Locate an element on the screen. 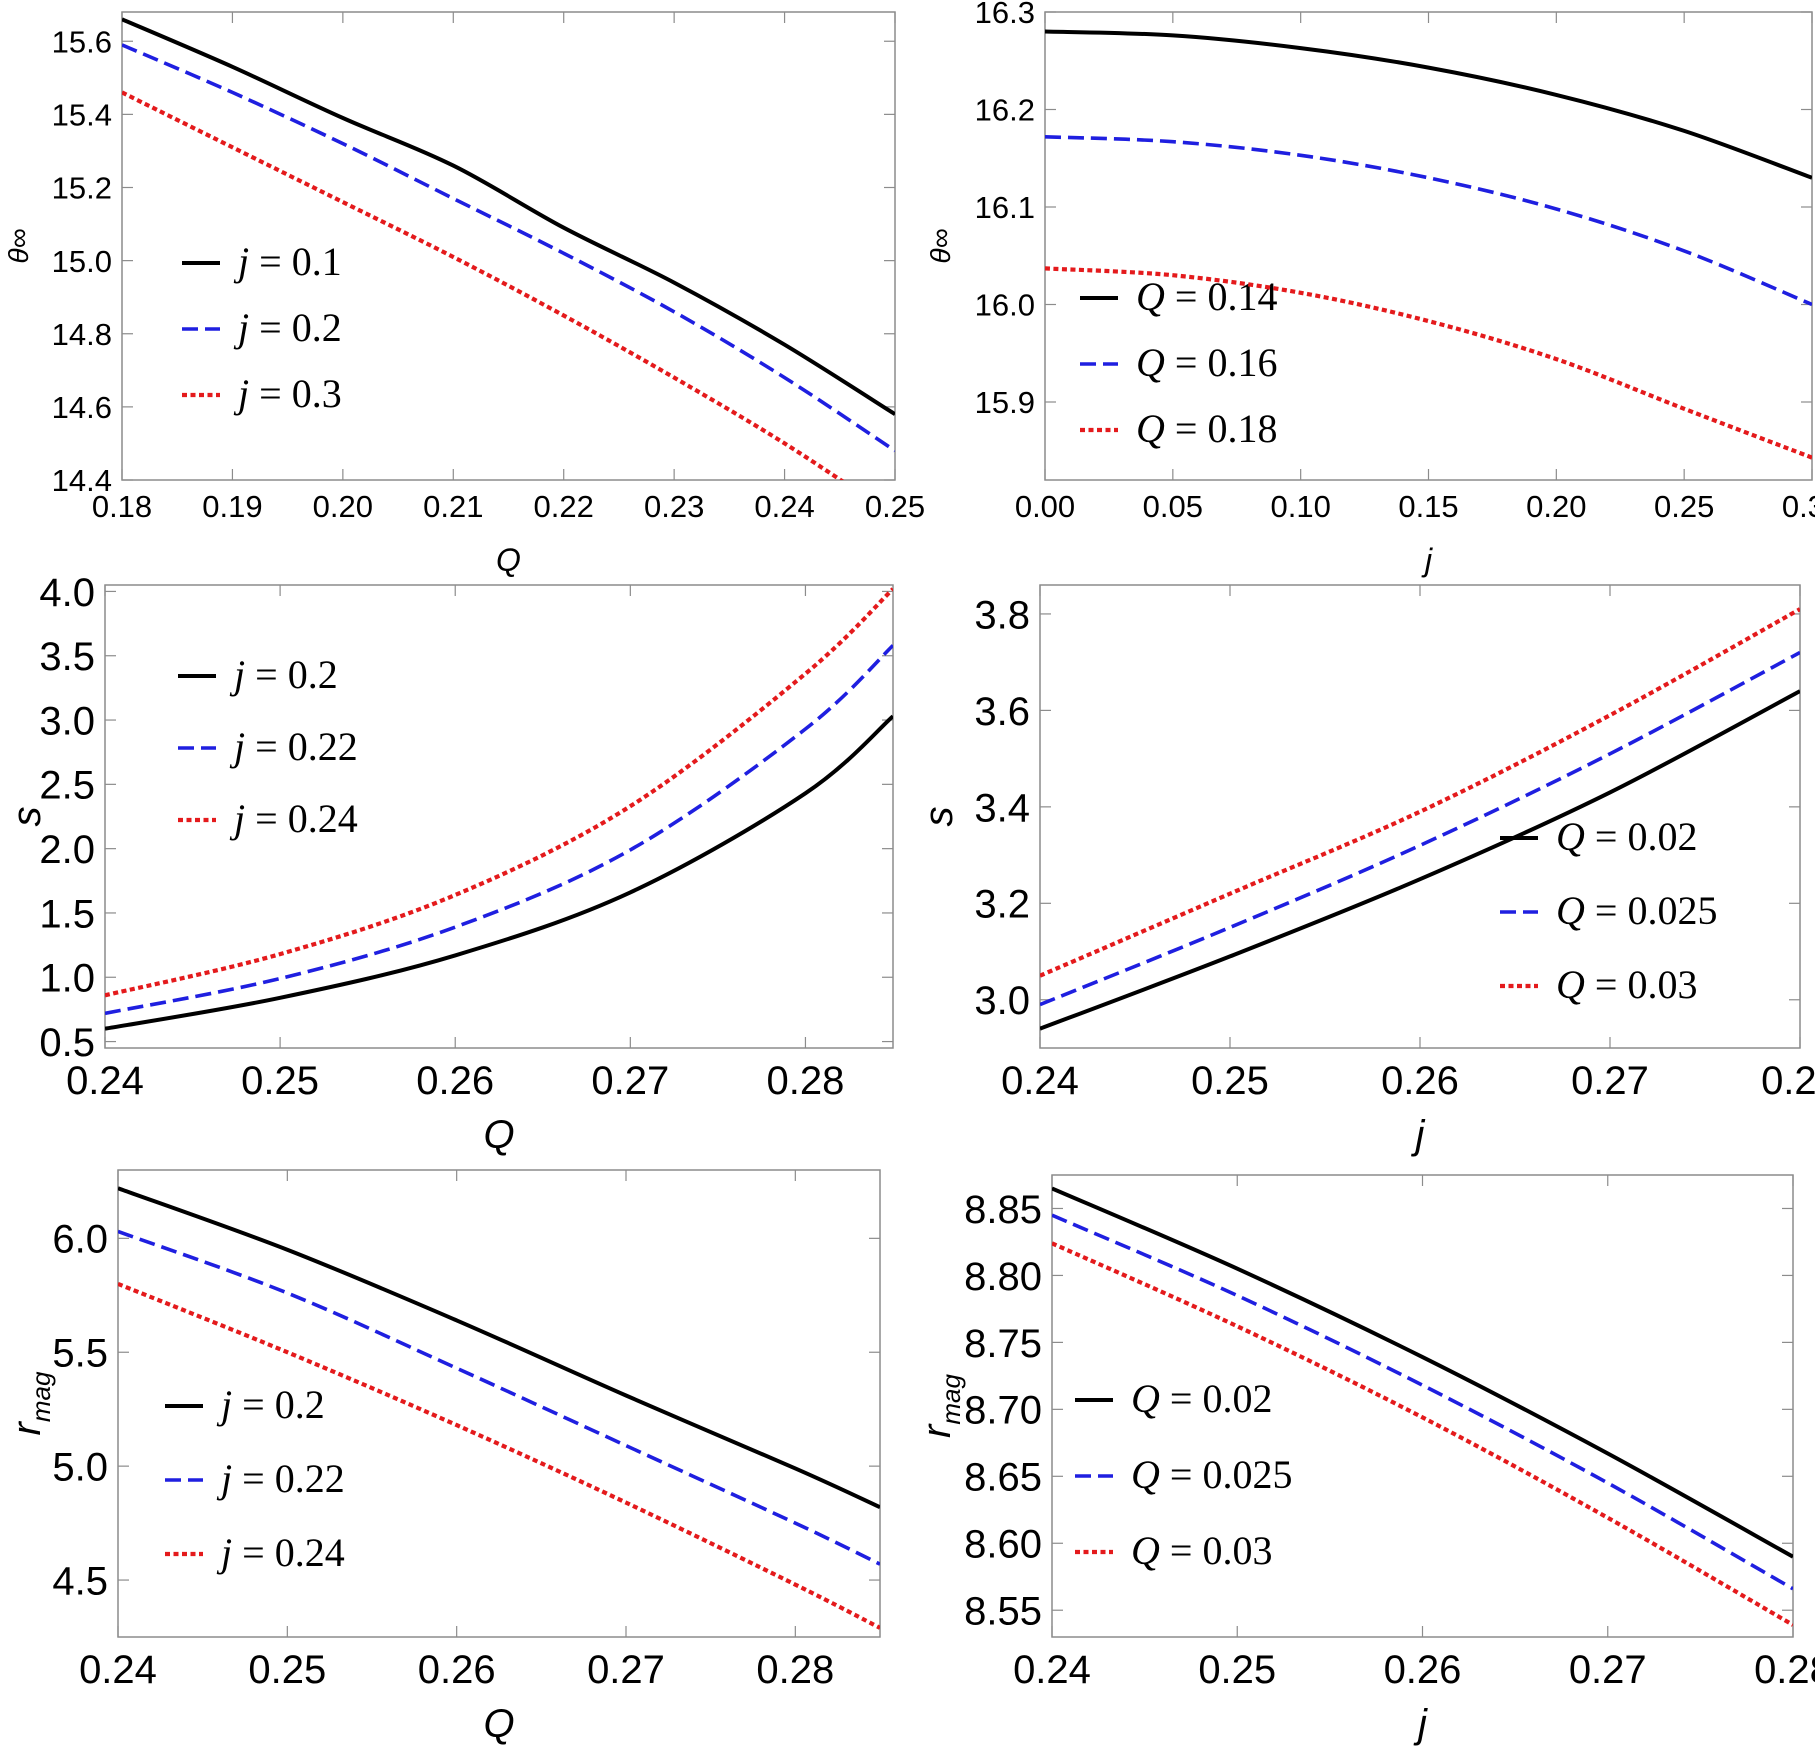 The width and height of the screenshot is (1815, 1755). x-tick-label: 0.21 is located at coordinates (453, 506).